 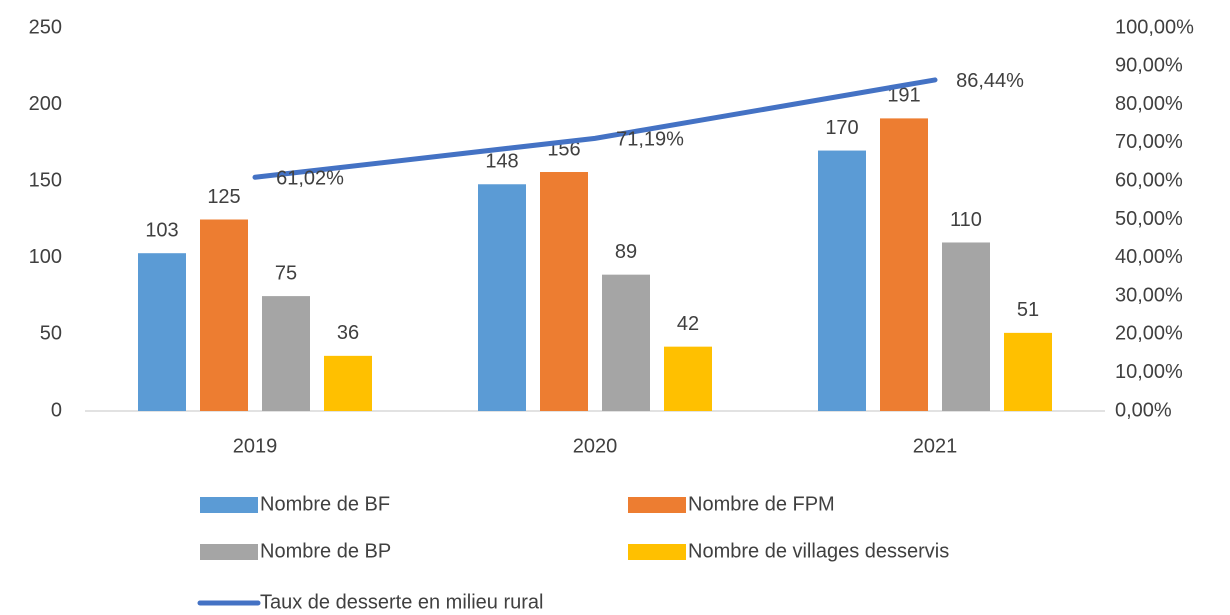 I want to click on line-label: 71,19%, so click(x=650, y=140).